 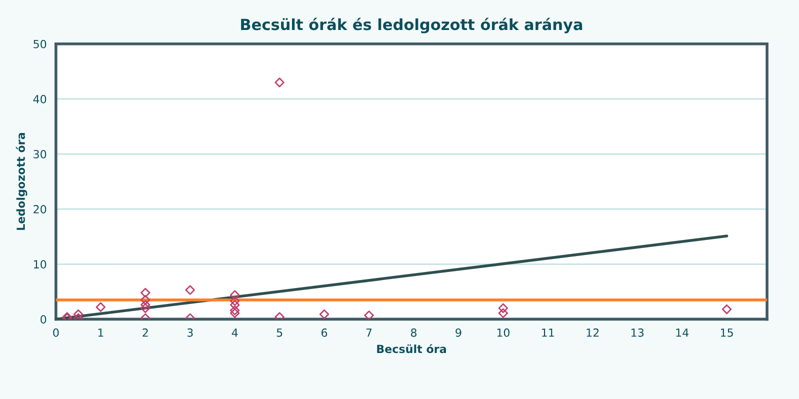 What do you see at coordinates (413, 332) in the screenshot?
I see `x-tick-label: 8` at bounding box center [413, 332].